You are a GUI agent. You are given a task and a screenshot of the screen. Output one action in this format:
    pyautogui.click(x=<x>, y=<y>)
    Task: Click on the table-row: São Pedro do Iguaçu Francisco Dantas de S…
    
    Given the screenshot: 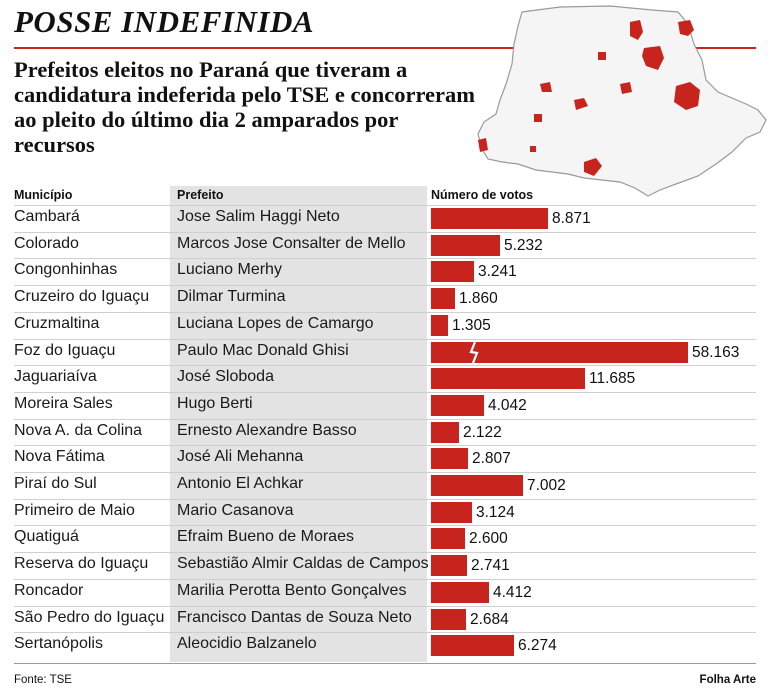 What is the action you would take?
    pyautogui.click(x=385, y=619)
    